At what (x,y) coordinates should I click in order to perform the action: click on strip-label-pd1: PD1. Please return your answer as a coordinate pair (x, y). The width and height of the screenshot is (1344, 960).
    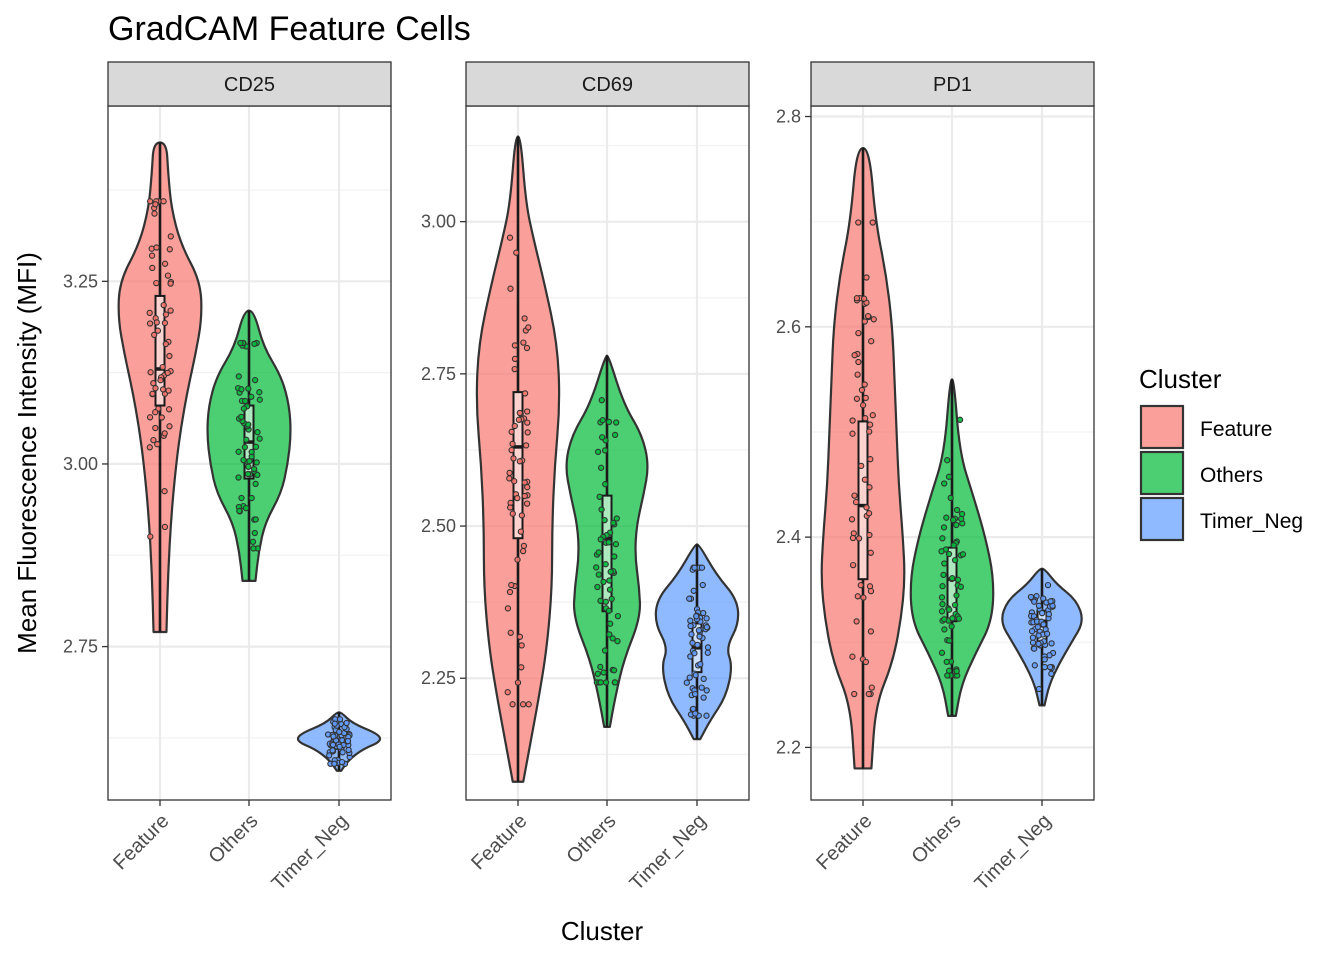
    Looking at the image, I should click on (952, 85).